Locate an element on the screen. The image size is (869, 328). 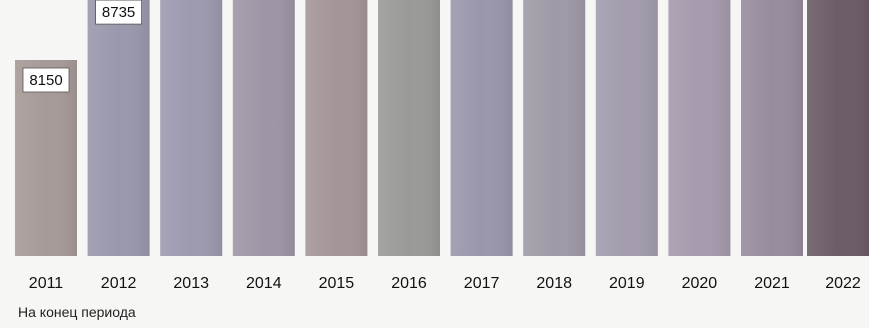
value-label-box-2012 is located at coordinates (118, 12).